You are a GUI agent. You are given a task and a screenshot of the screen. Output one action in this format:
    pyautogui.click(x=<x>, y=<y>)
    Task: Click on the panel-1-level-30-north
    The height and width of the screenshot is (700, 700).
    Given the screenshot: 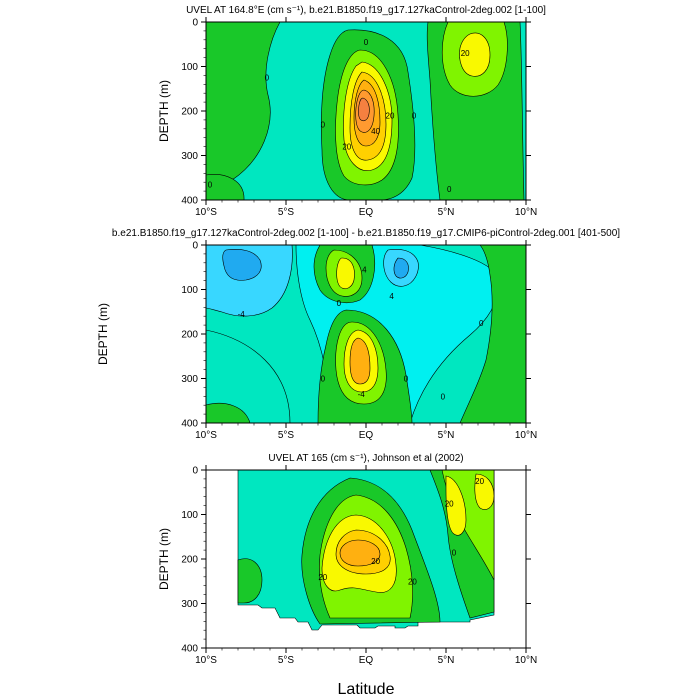 What is the action you would take?
    pyautogui.click(x=475, y=54)
    